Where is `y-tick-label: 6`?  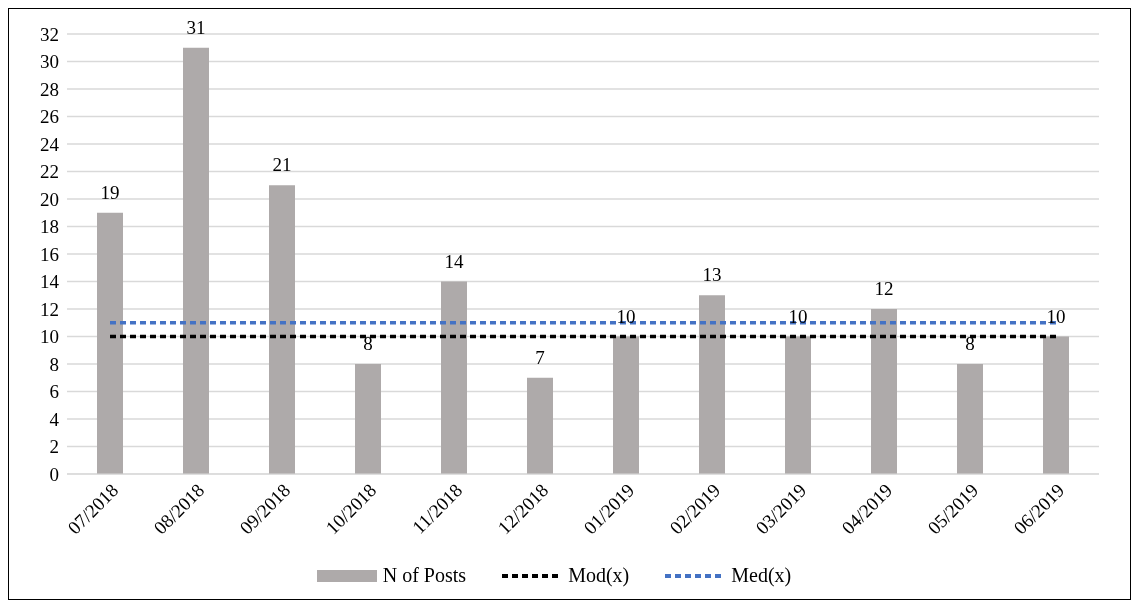 y-tick-label: 6 is located at coordinates (54, 392).